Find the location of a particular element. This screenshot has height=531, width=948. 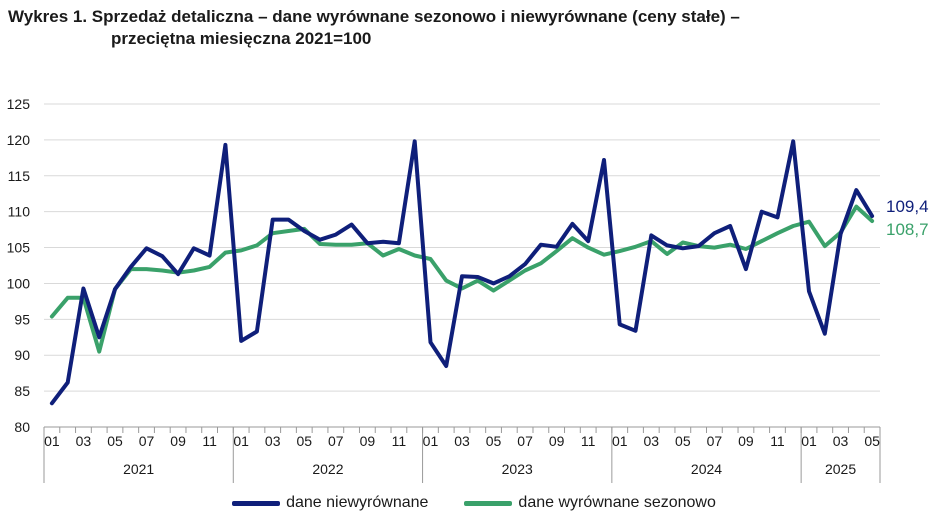

y-tick-label: 90 is located at coordinates (22, 355).